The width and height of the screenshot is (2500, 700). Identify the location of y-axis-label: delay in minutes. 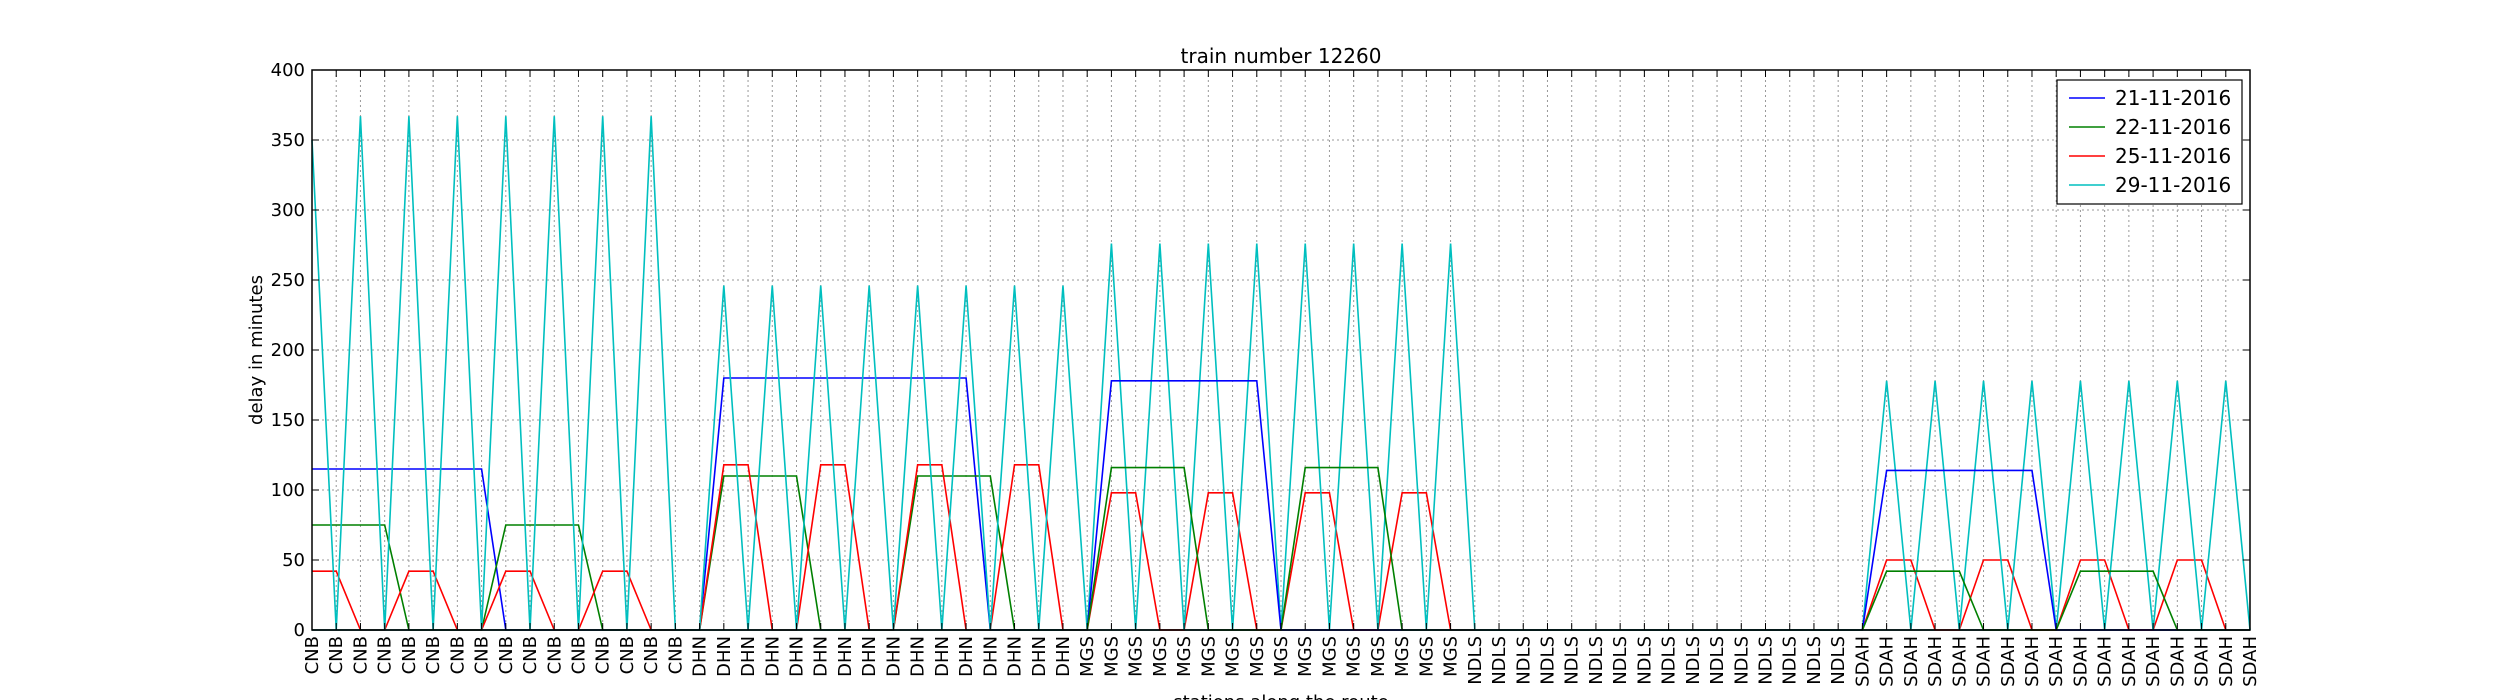
(256, 350).